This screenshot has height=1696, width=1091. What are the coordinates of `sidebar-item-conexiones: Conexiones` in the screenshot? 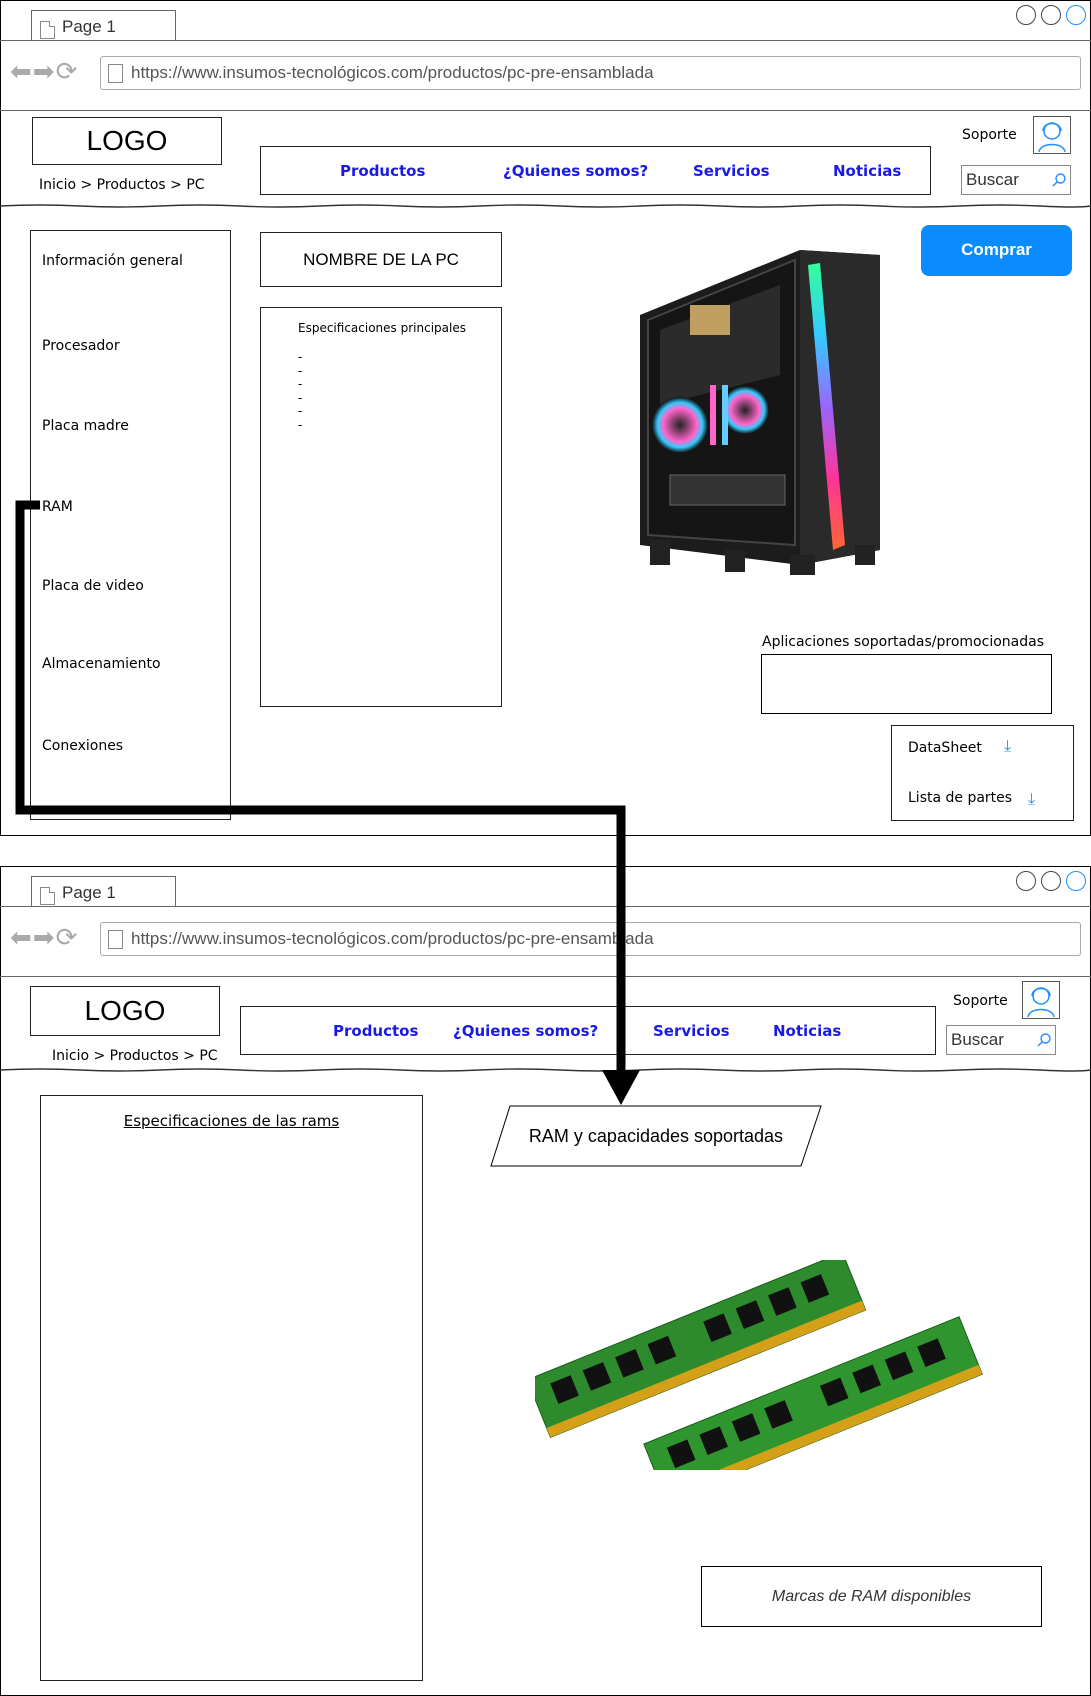 It's located at (83, 746).